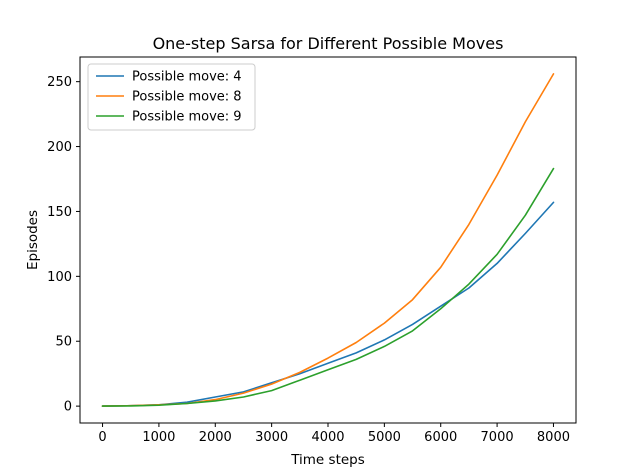 The image size is (640, 476). Describe the element at coordinates (59, 147) in the screenshot. I see `y-tick-label: 200` at that location.